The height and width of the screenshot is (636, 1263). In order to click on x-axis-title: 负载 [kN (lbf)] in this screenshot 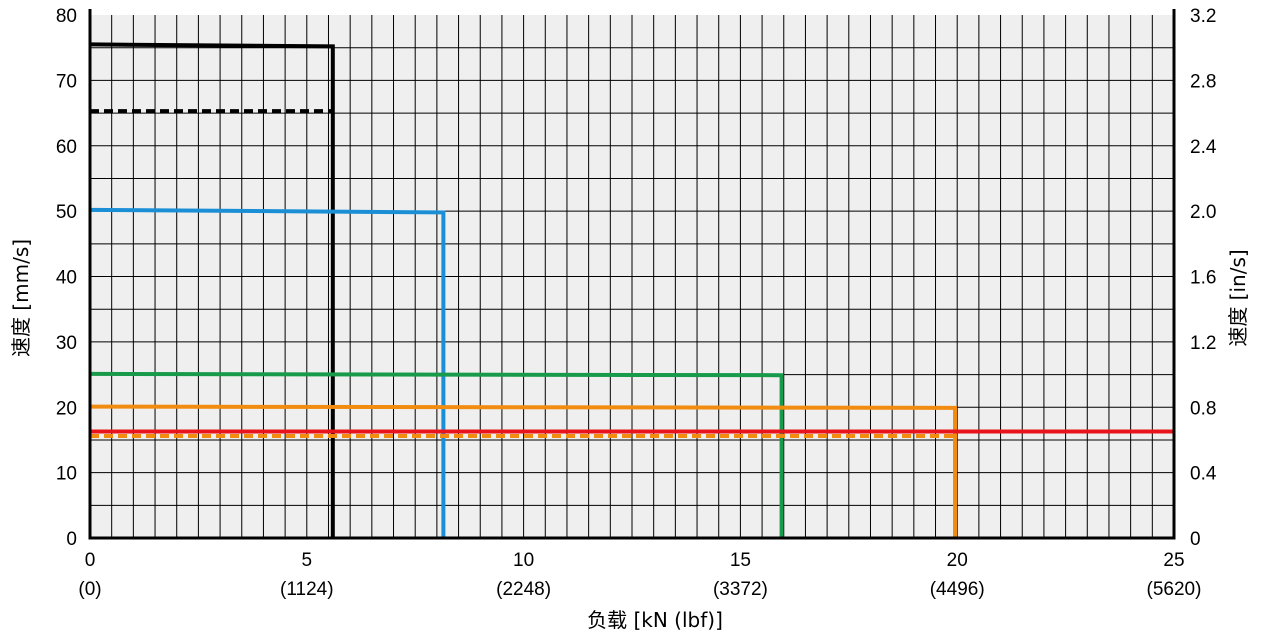, I will do `click(655, 620)`.